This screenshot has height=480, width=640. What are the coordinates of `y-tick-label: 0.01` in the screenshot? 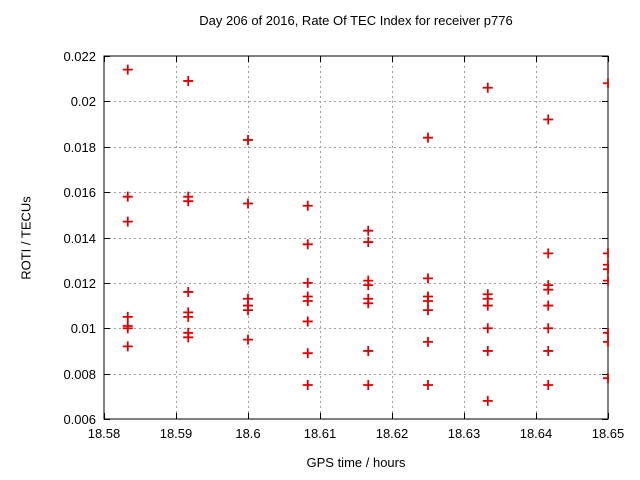 It's located at (83, 329).